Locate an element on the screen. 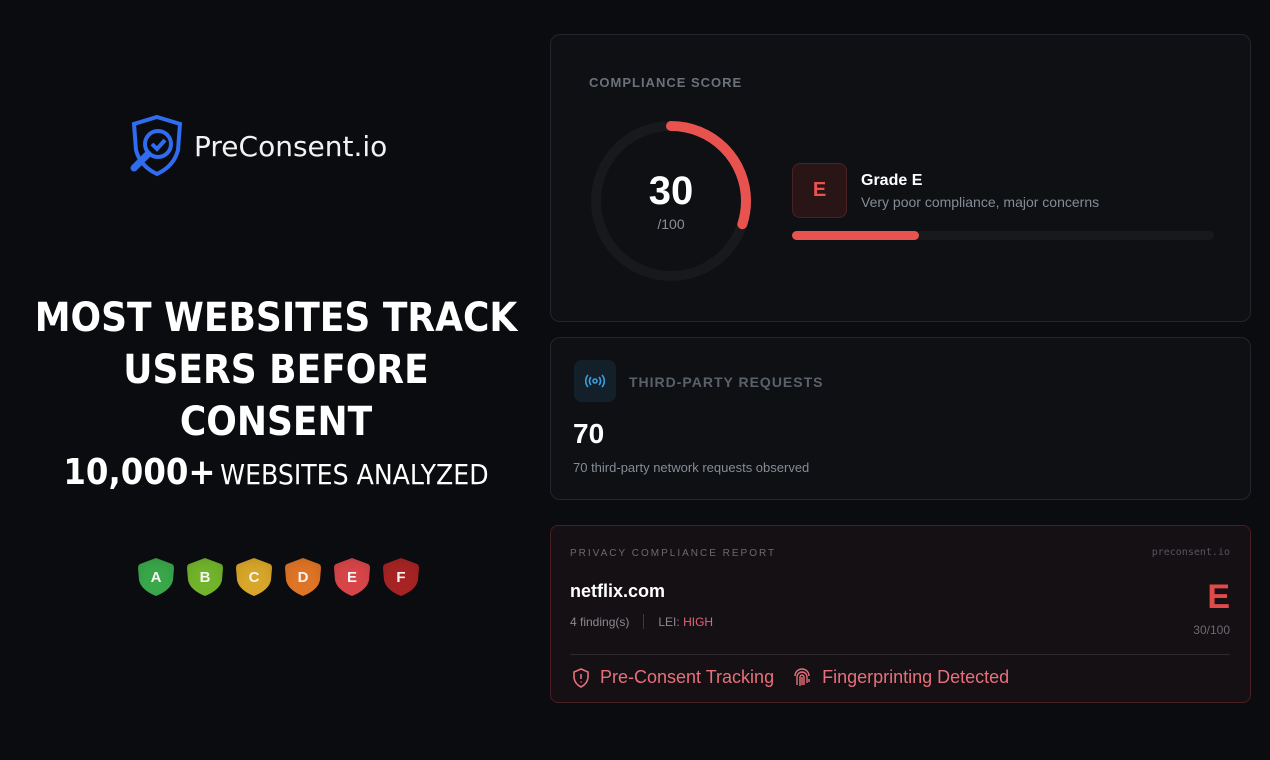 The height and width of the screenshot is (760, 1270). lei-label: LEI: is located at coordinates (669, 621).